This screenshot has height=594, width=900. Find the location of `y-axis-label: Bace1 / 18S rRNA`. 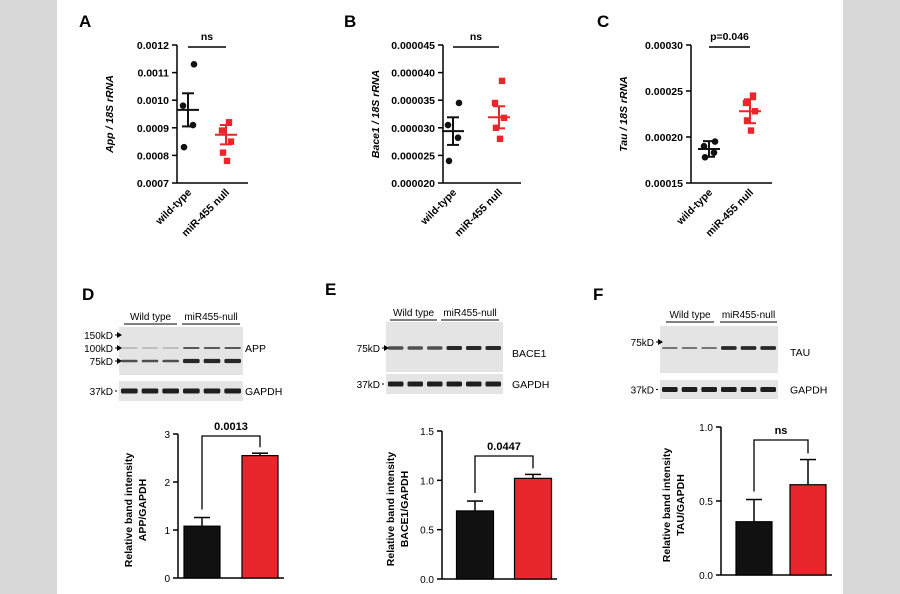

y-axis-label: Bace1 / 18S rRNA is located at coordinates (376, 114).